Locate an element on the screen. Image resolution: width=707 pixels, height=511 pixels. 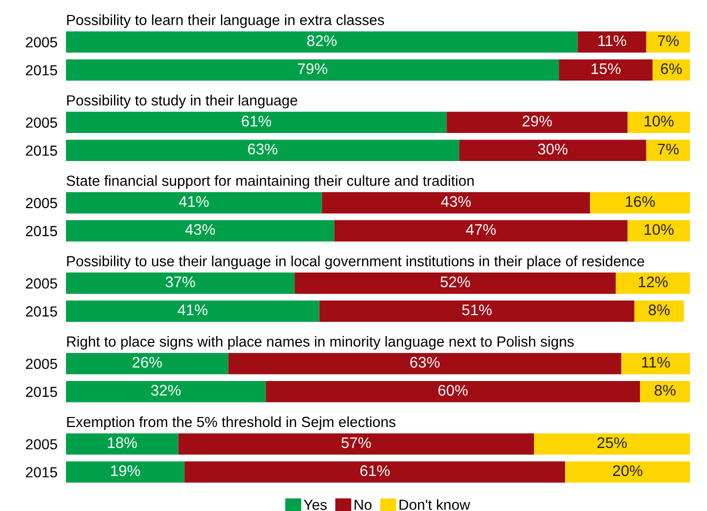
data-label: 60% is located at coordinates (453, 390).